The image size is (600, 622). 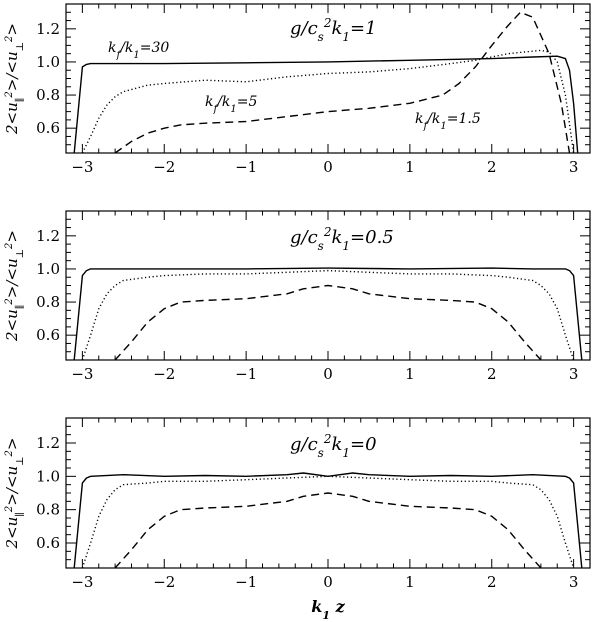 What do you see at coordinates (138, 50) in the screenshot?
I see `series-annotation: kf/k1=30` at bounding box center [138, 50].